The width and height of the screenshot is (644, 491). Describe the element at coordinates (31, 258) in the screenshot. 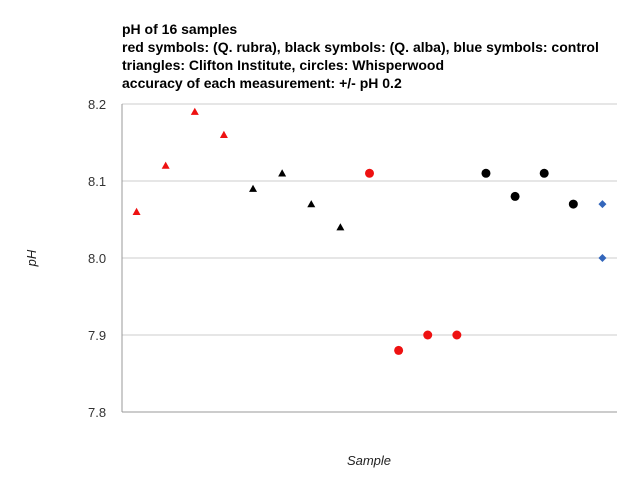

I see `y-axis-title: pH` at that location.